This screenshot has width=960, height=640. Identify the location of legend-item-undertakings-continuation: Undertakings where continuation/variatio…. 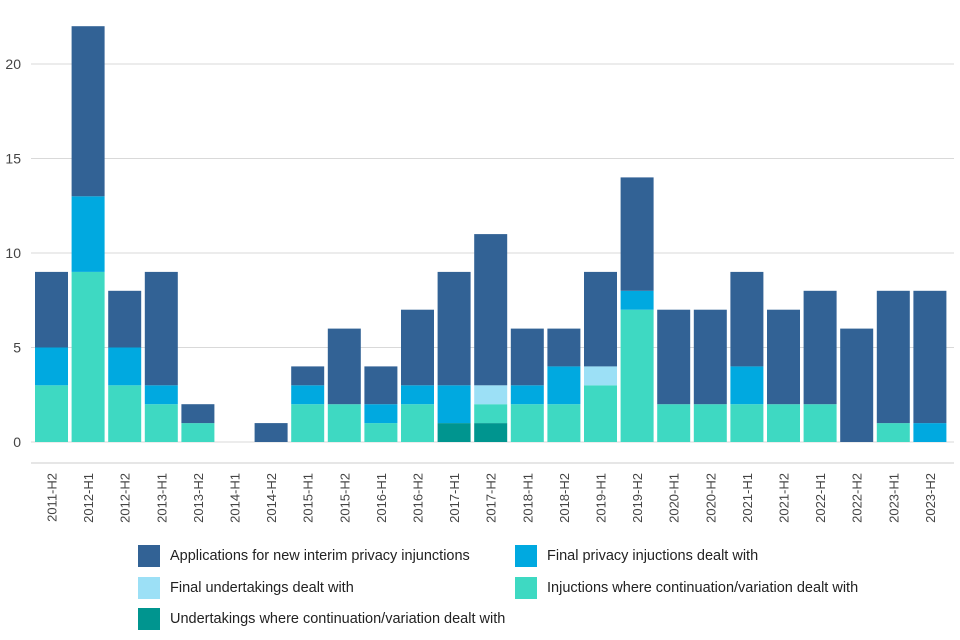
(321, 619).